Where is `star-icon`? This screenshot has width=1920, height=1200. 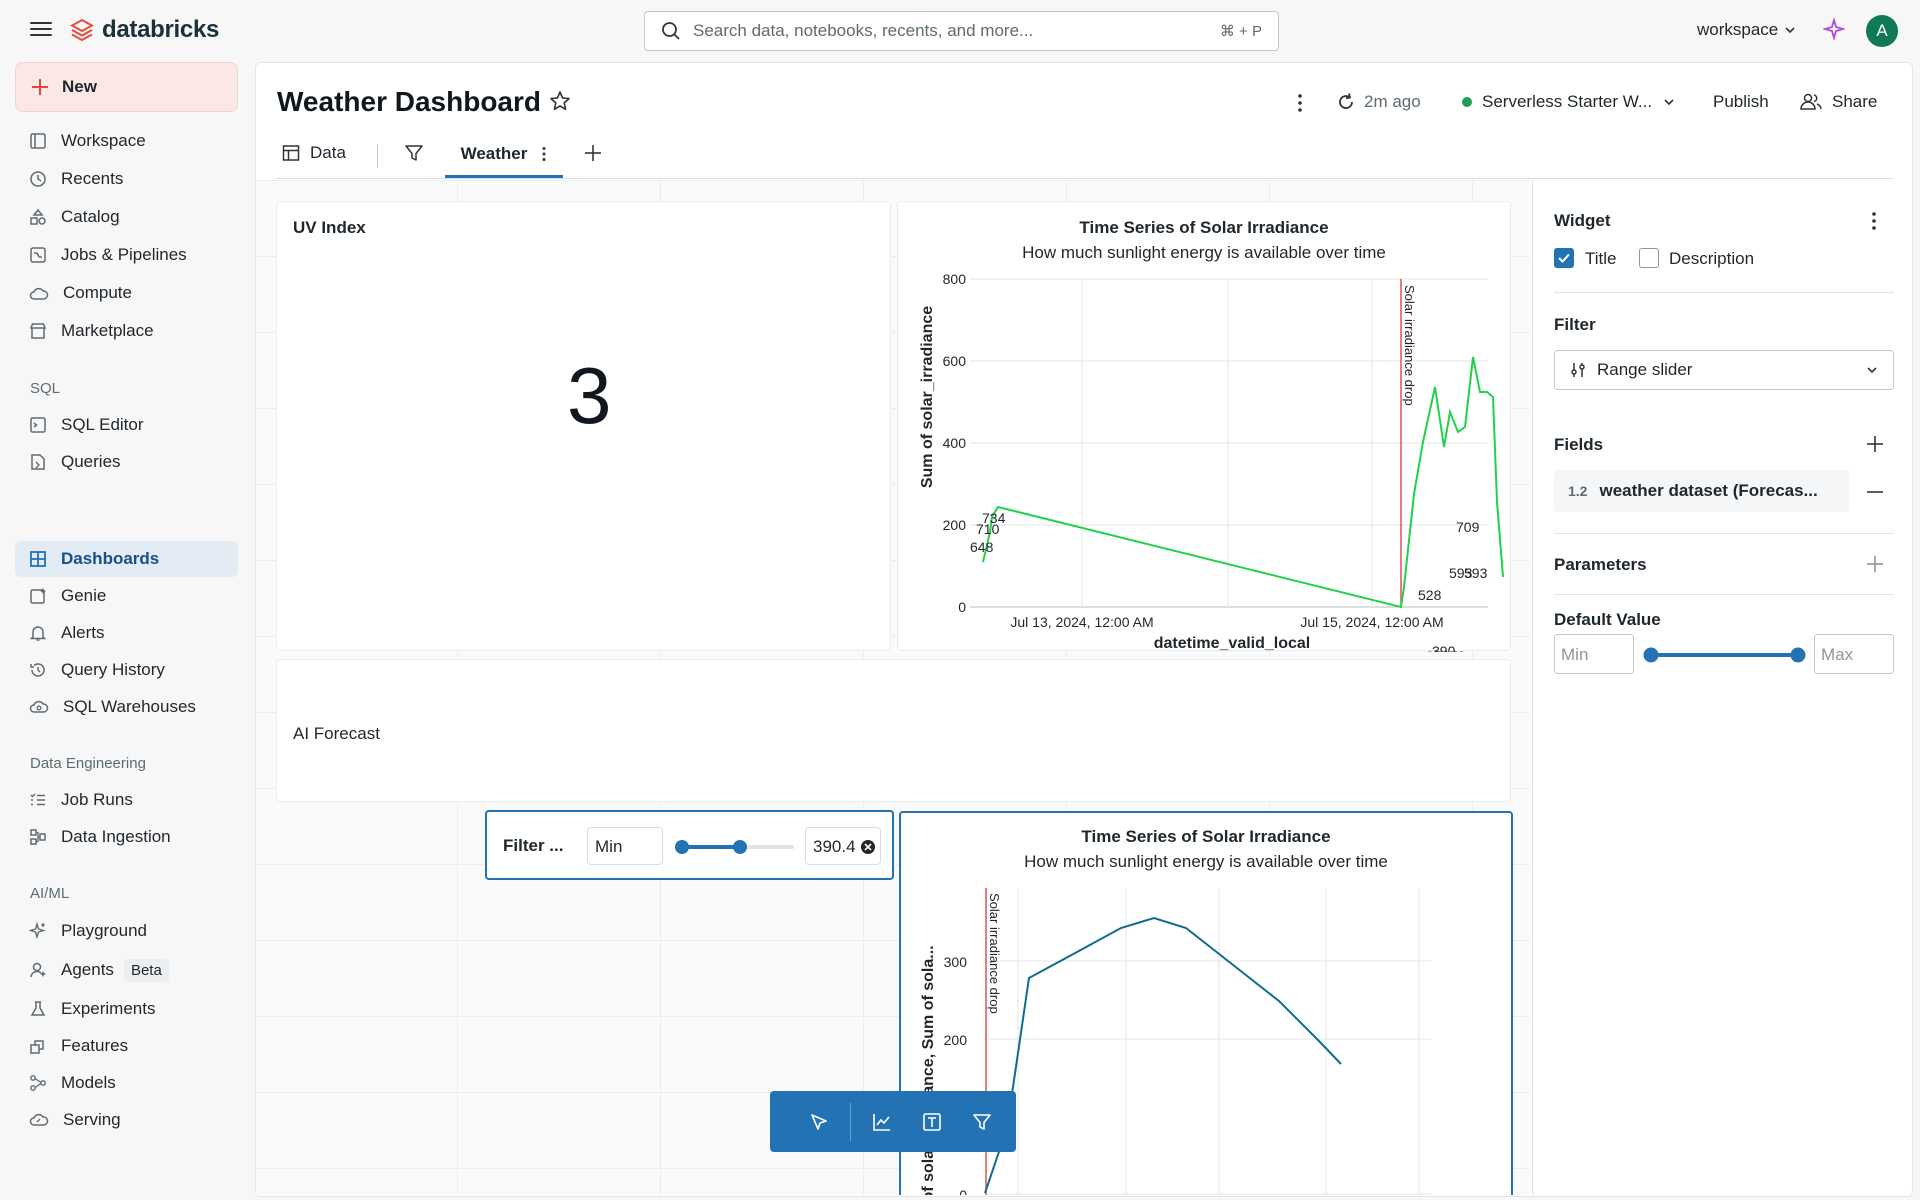 star-icon is located at coordinates (560, 103).